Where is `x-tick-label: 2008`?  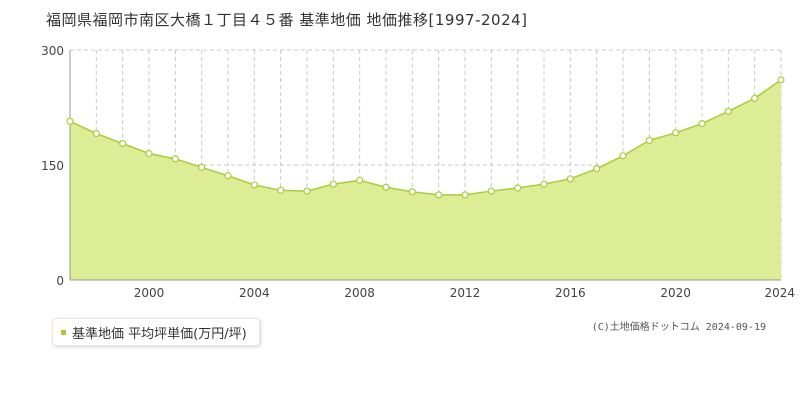 x-tick-label: 2008 is located at coordinates (359, 293).